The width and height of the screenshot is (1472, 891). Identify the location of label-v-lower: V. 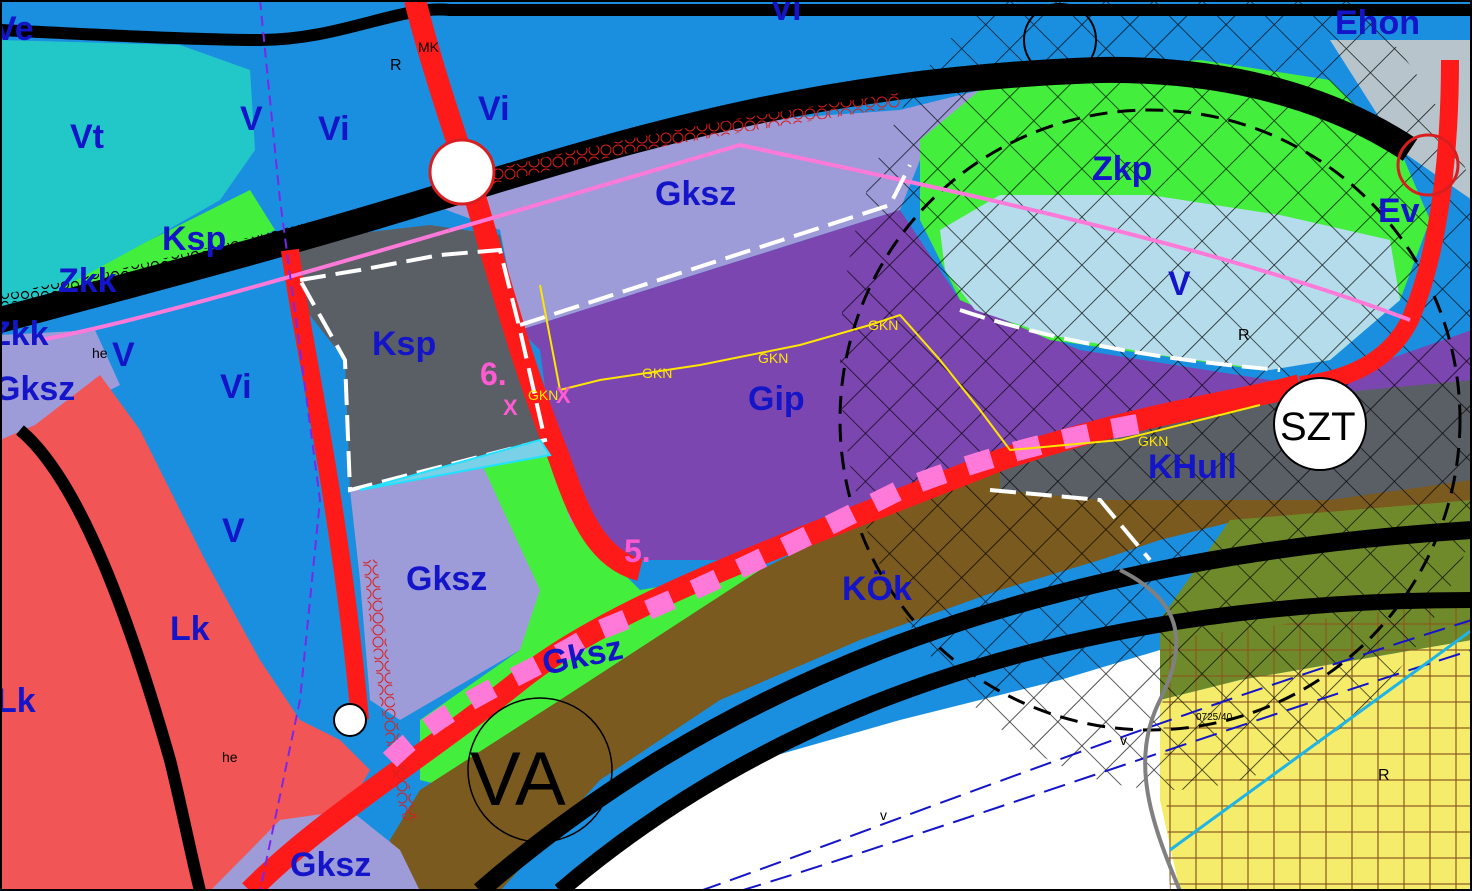
(233, 531).